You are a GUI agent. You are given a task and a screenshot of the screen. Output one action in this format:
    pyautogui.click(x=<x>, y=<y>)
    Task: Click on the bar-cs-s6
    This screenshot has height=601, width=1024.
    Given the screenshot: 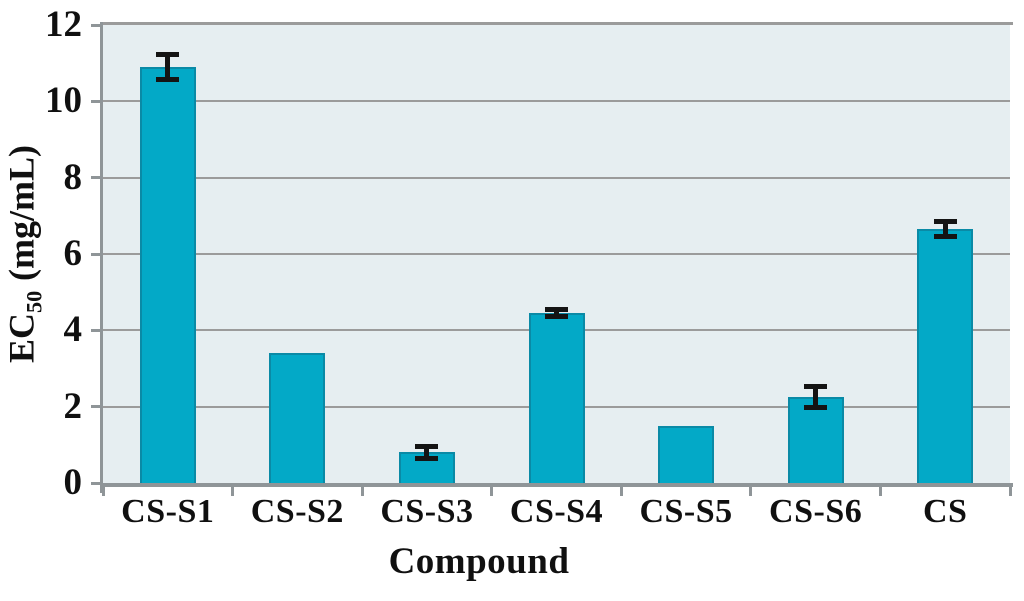 What is the action you would take?
    pyautogui.click(x=815, y=440)
    